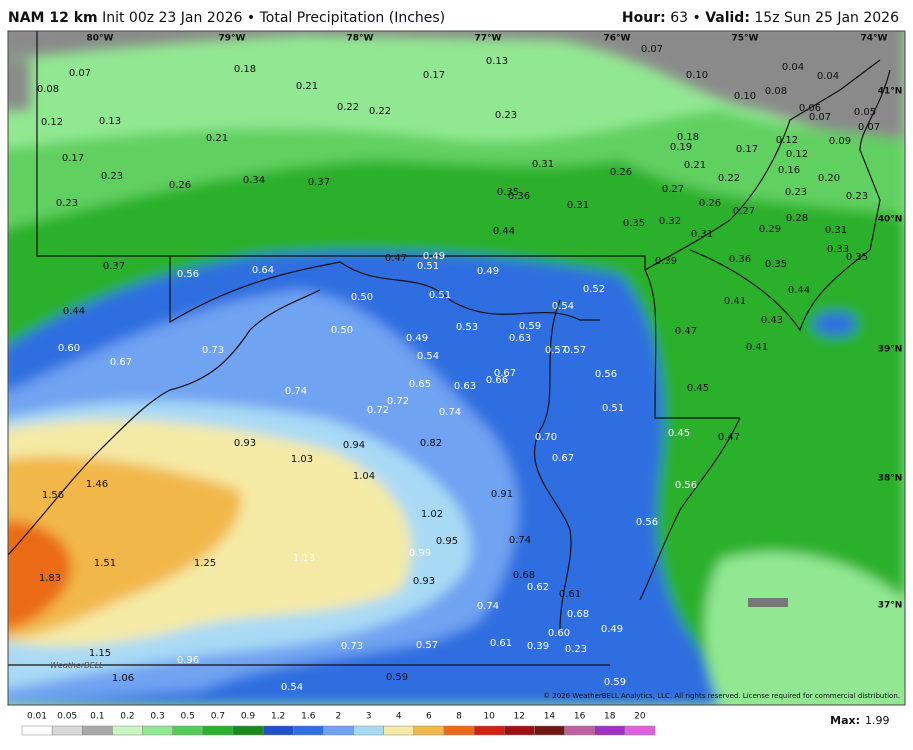 This screenshot has height=750, width=913. Describe the element at coordinates (397, 677) in the screenshot. I see `precip-value: 0.59` at that location.